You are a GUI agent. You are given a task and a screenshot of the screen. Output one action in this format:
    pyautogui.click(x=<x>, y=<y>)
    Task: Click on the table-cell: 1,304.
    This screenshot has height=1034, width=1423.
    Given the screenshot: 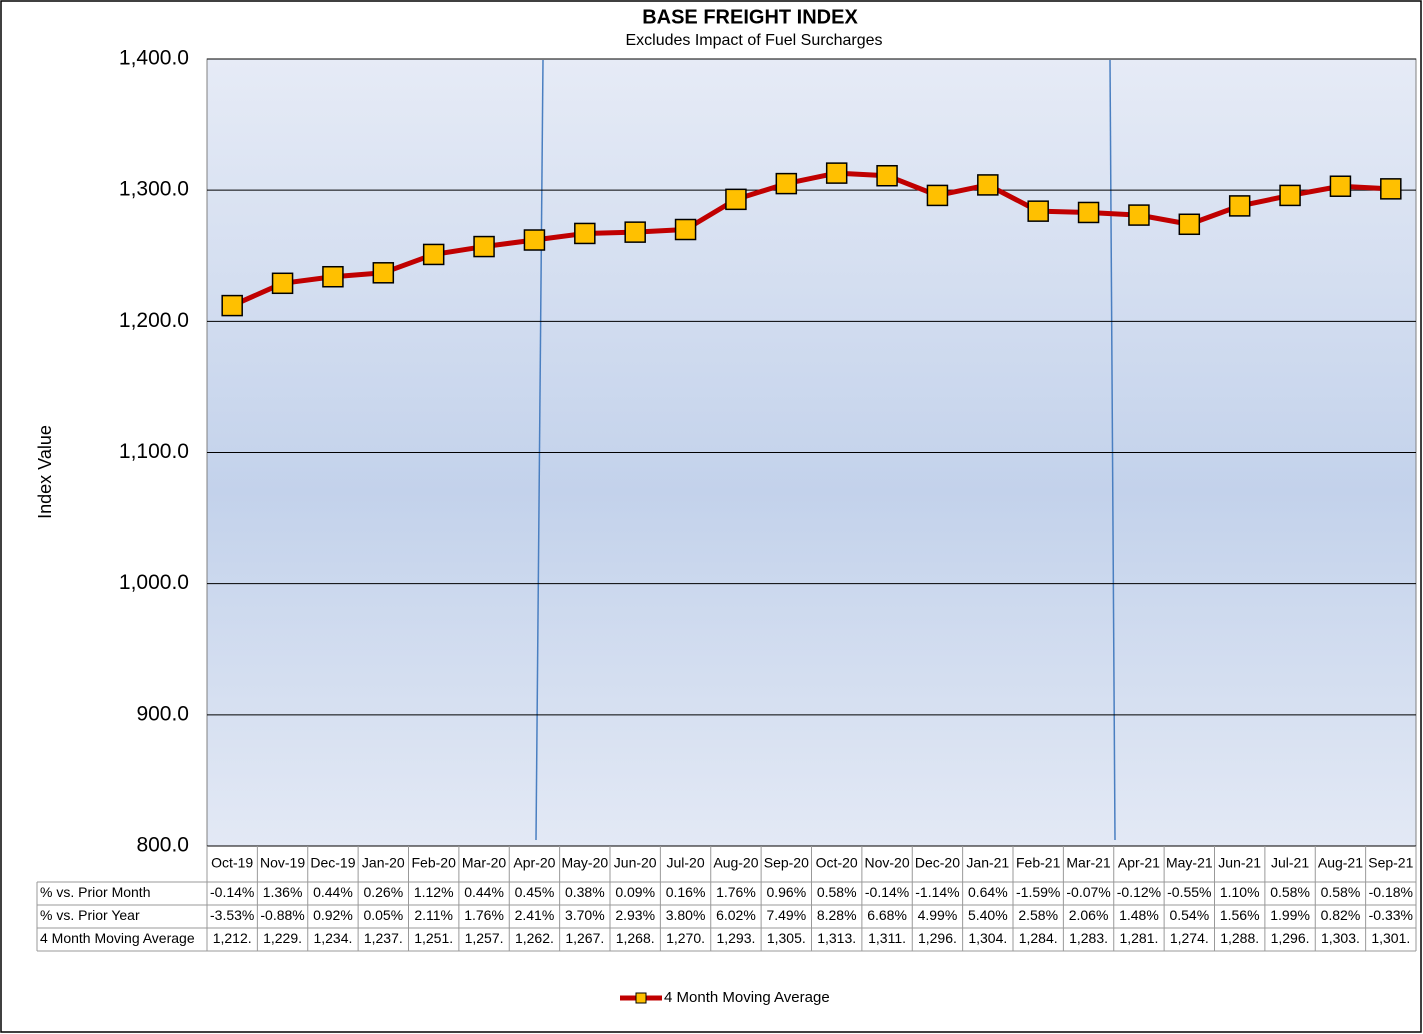 What is the action you would take?
    pyautogui.click(x=987, y=938)
    